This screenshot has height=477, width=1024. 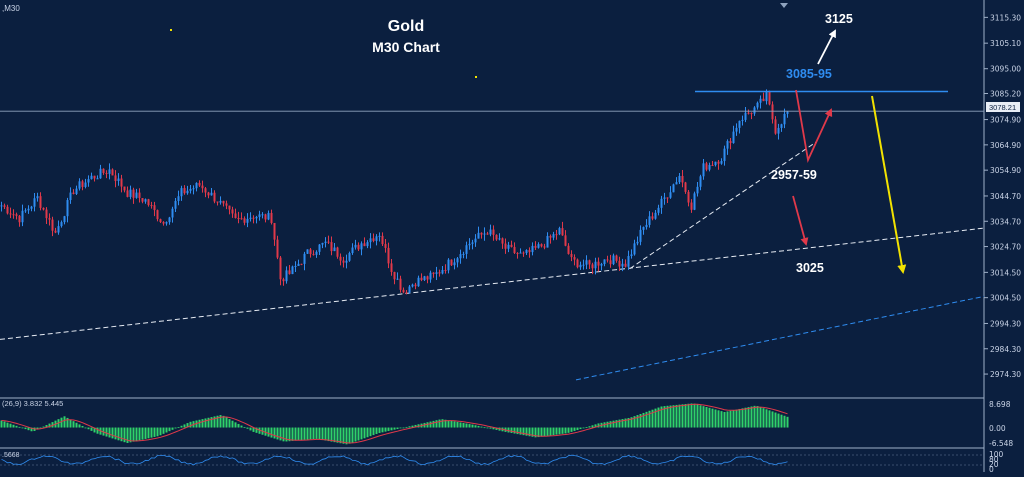 What do you see at coordinates (1005, 120) in the screenshot?
I see `price-tick-label: 3074.90` at bounding box center [1005, 120].